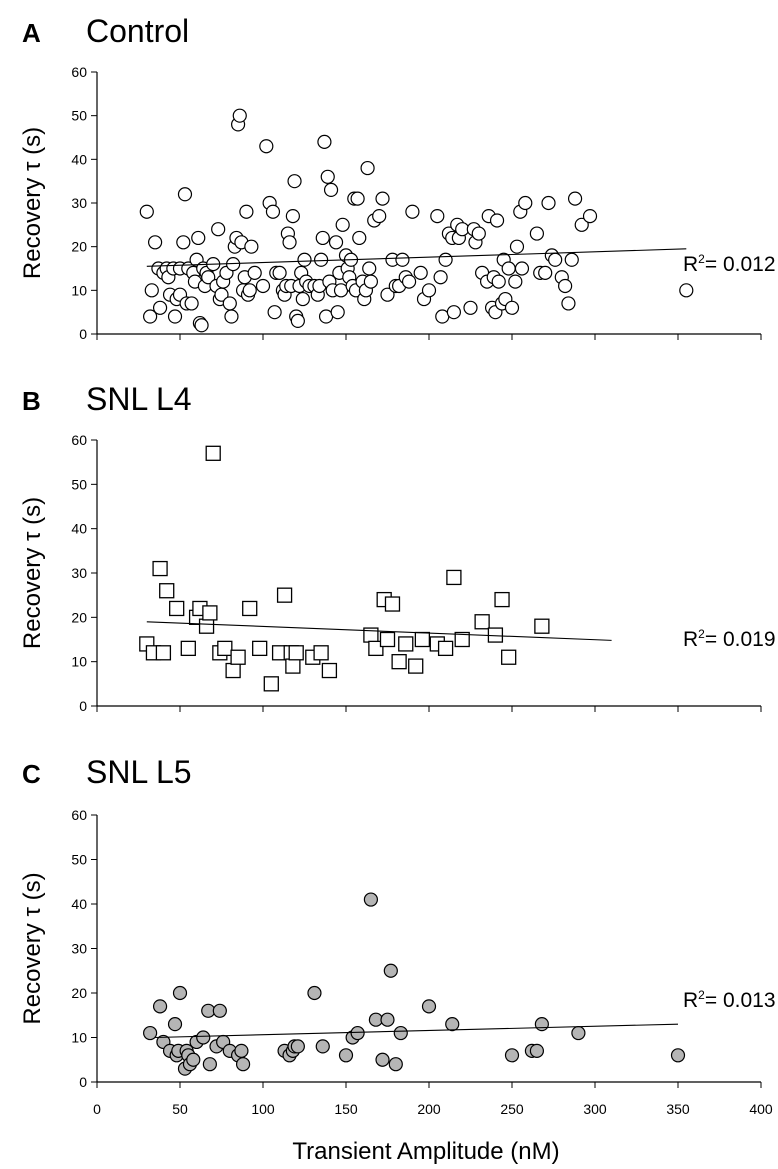  Describe the element at coordinates (690, 264) in the screenshot. I see `r-squared-prefix: R` at that location.